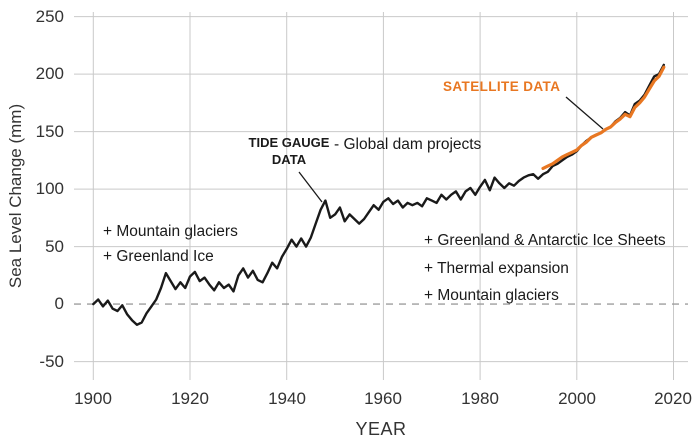 The image size is (700, 447). Describe the element at coordinates (502, 86) in the screenshot. I see `satellite-data-label: SATELLITE DATA` at that location.